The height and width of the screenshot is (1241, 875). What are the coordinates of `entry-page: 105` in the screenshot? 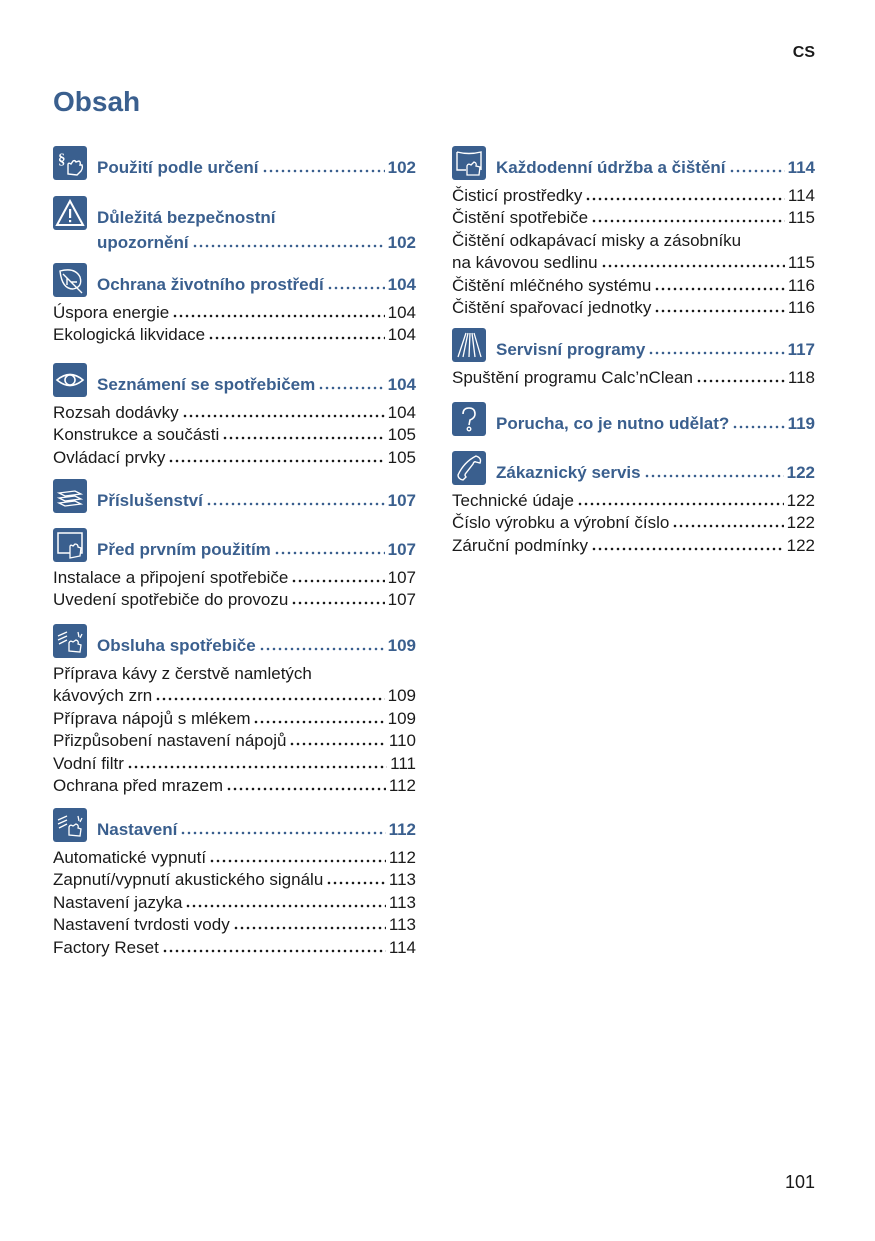 It's located at (401, 457).